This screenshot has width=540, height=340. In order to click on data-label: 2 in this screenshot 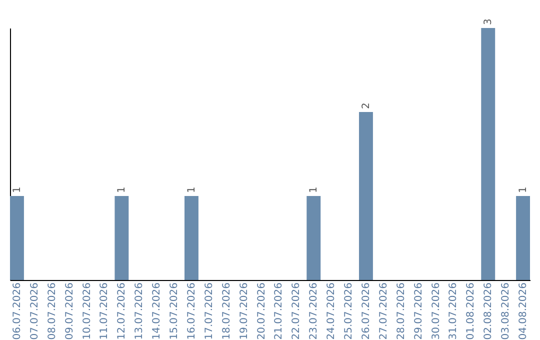, I will do `click(366, 105)`.